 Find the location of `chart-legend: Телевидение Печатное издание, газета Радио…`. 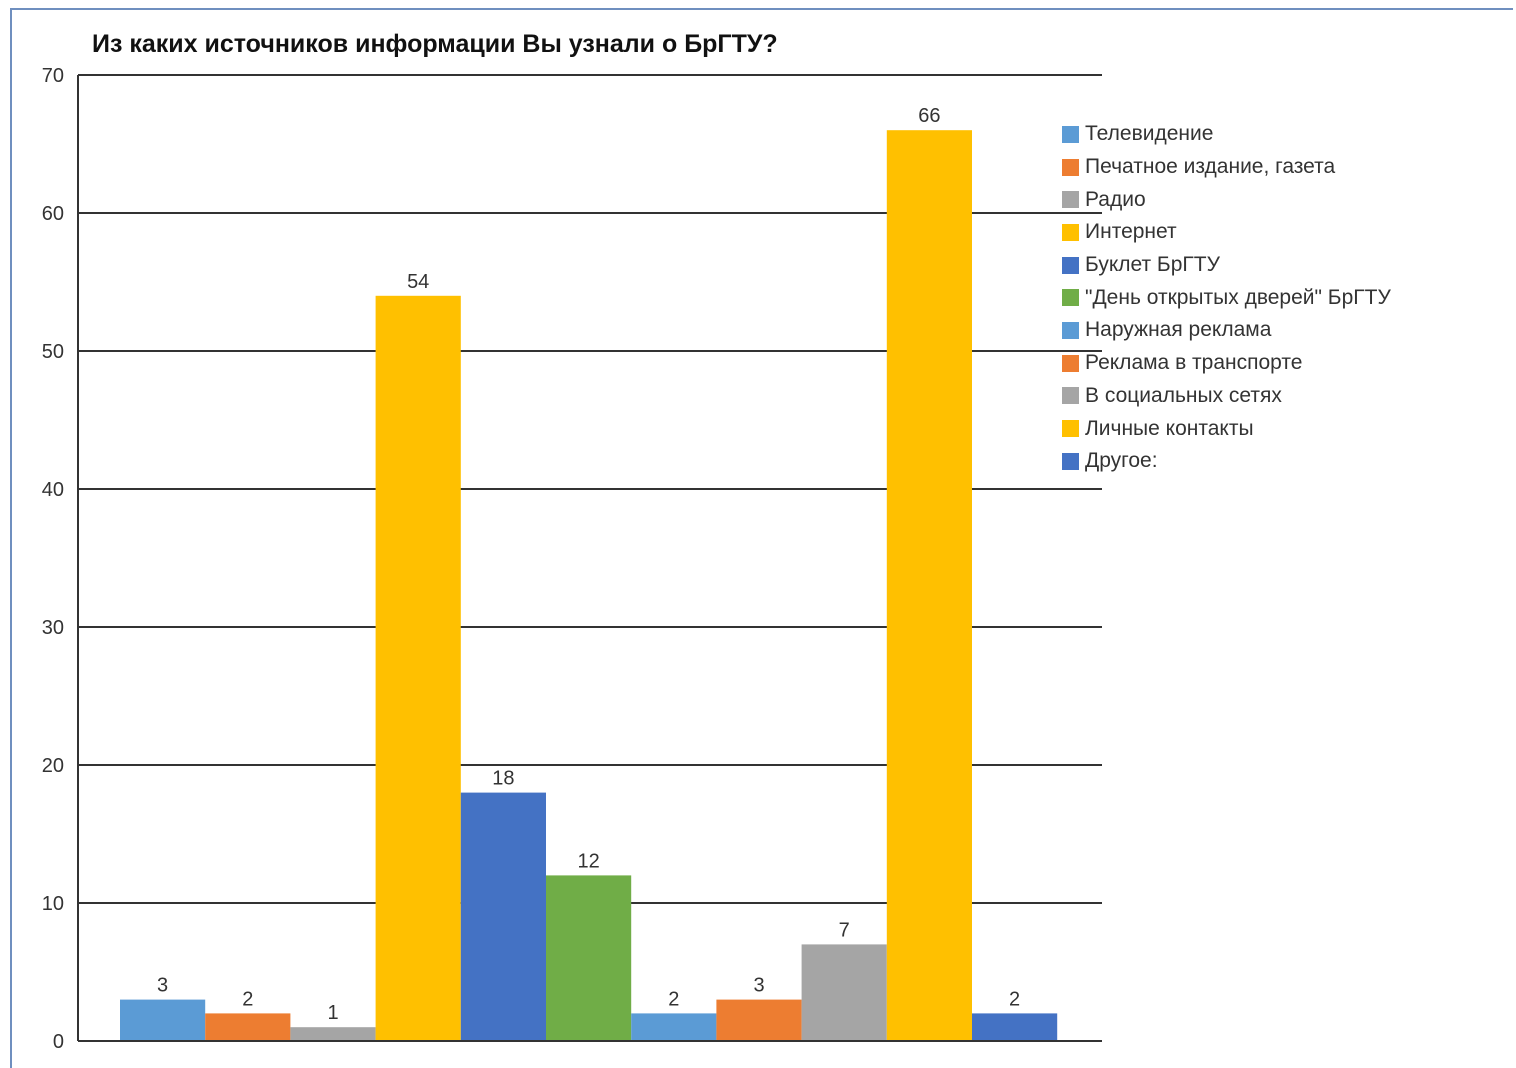

chart-legend: Телевидение Печатное издание, газета Радио… is located at coordinates (1226, 298).